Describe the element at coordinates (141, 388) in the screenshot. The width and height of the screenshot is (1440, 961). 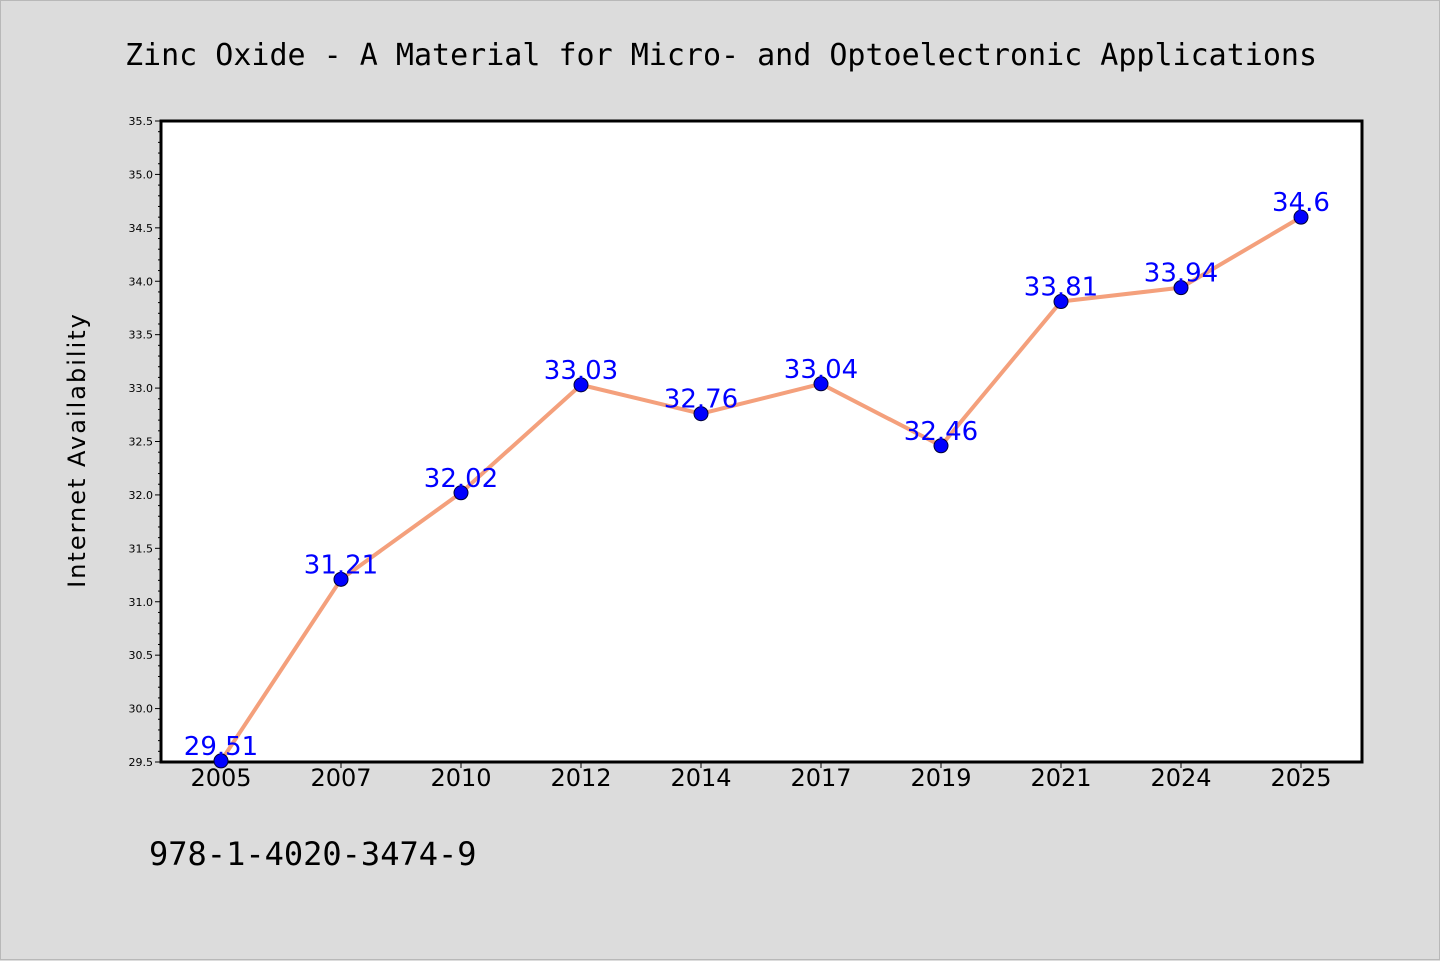
I see `y-tick-label: 33.0` at that location.